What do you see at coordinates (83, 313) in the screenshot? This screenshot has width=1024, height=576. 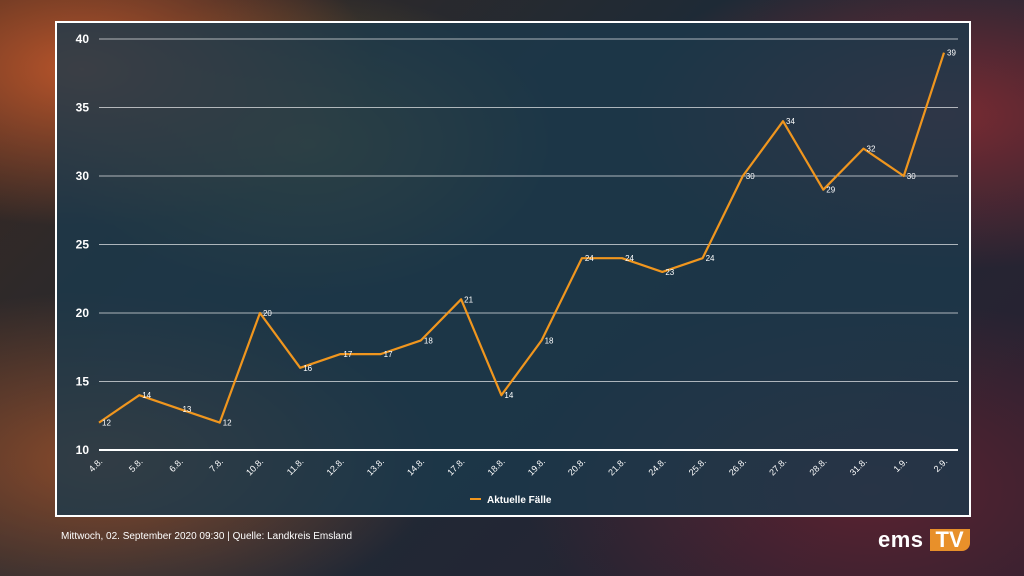 I see `y-tick-label: 20` at bounding box center [83, 313].